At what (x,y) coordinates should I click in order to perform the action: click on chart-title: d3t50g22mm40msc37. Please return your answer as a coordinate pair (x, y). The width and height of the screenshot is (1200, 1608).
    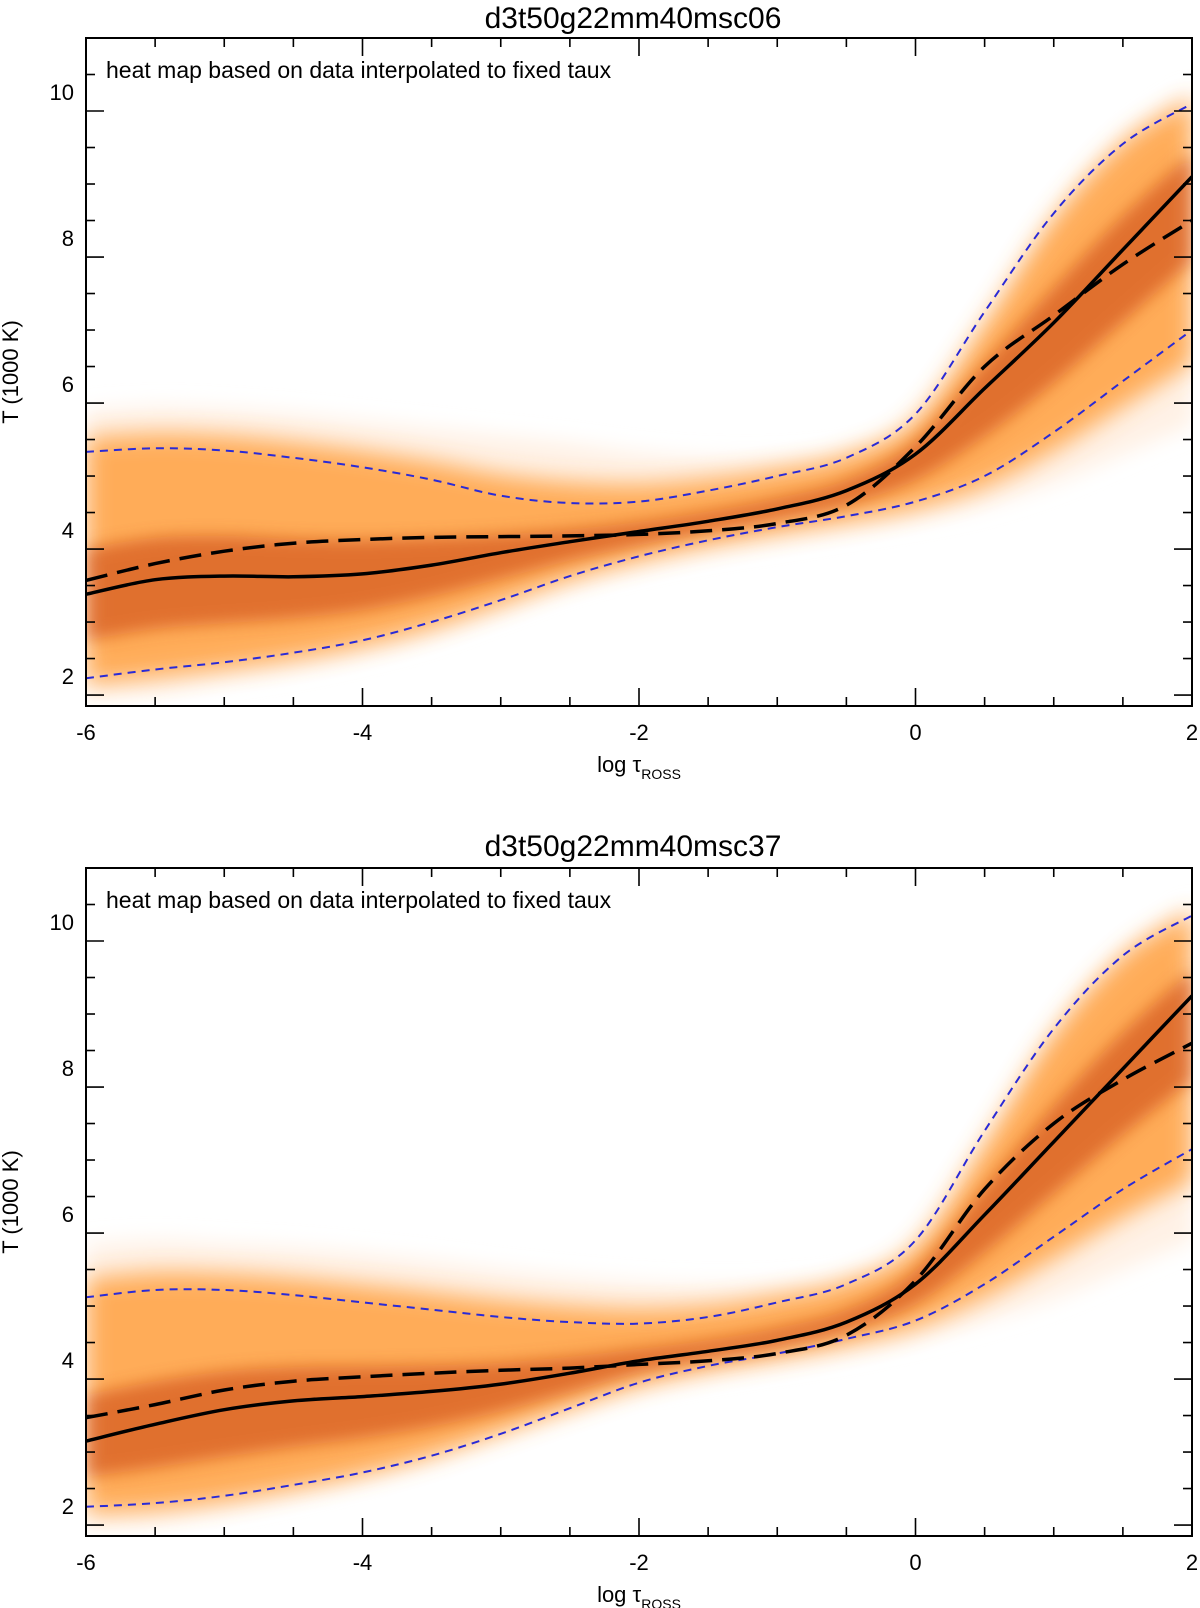
    Looking at the image, I should click on (633, 846).